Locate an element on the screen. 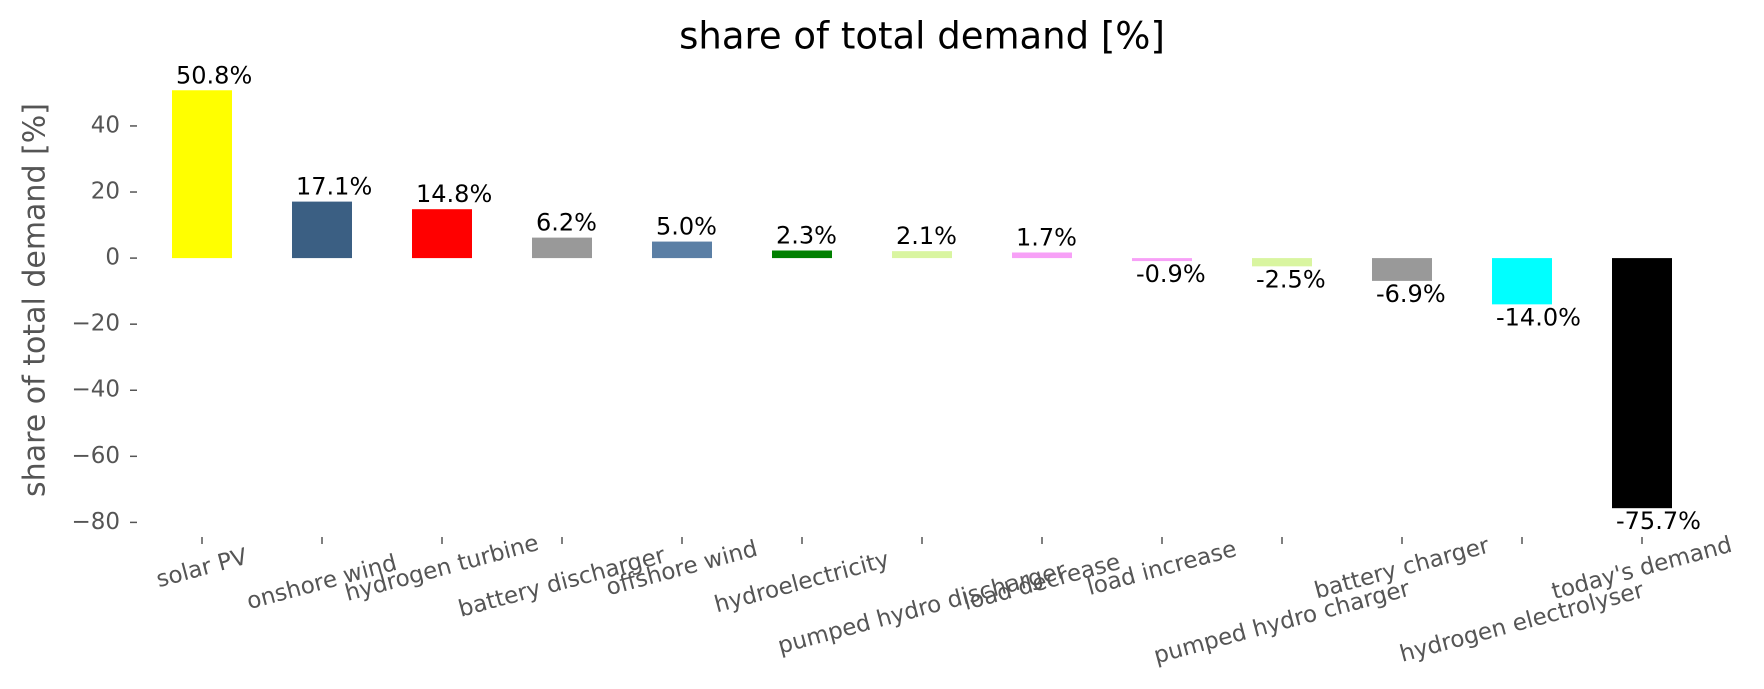 The image size is (1764, 689). value-label: -14.0% is located at coordinates (1538, 317).